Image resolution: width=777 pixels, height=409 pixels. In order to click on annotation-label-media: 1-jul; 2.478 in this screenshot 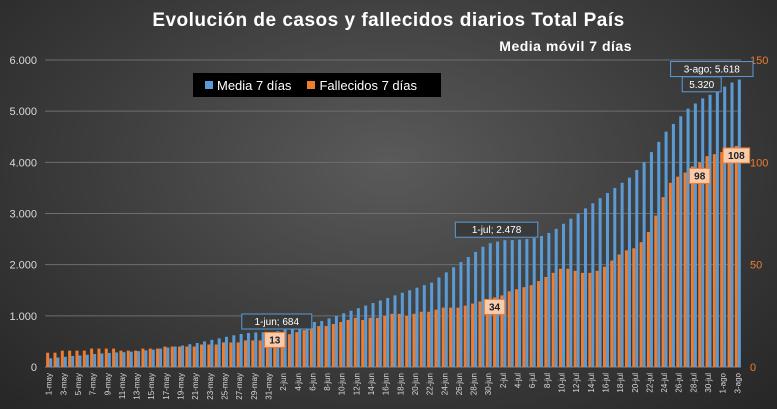, I will do `click(497, 230)`.